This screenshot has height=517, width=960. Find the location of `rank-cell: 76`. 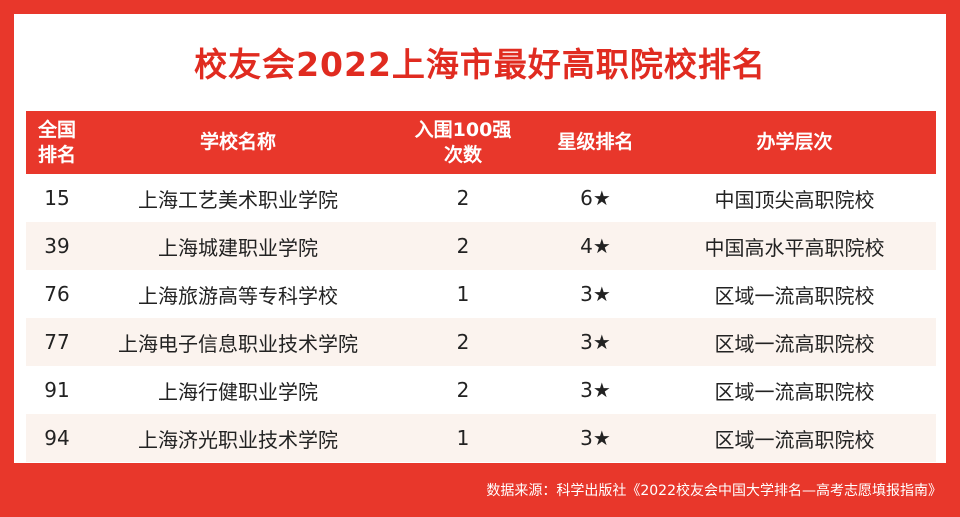

rank-cell: 76 is located at coordinates (57, 294).